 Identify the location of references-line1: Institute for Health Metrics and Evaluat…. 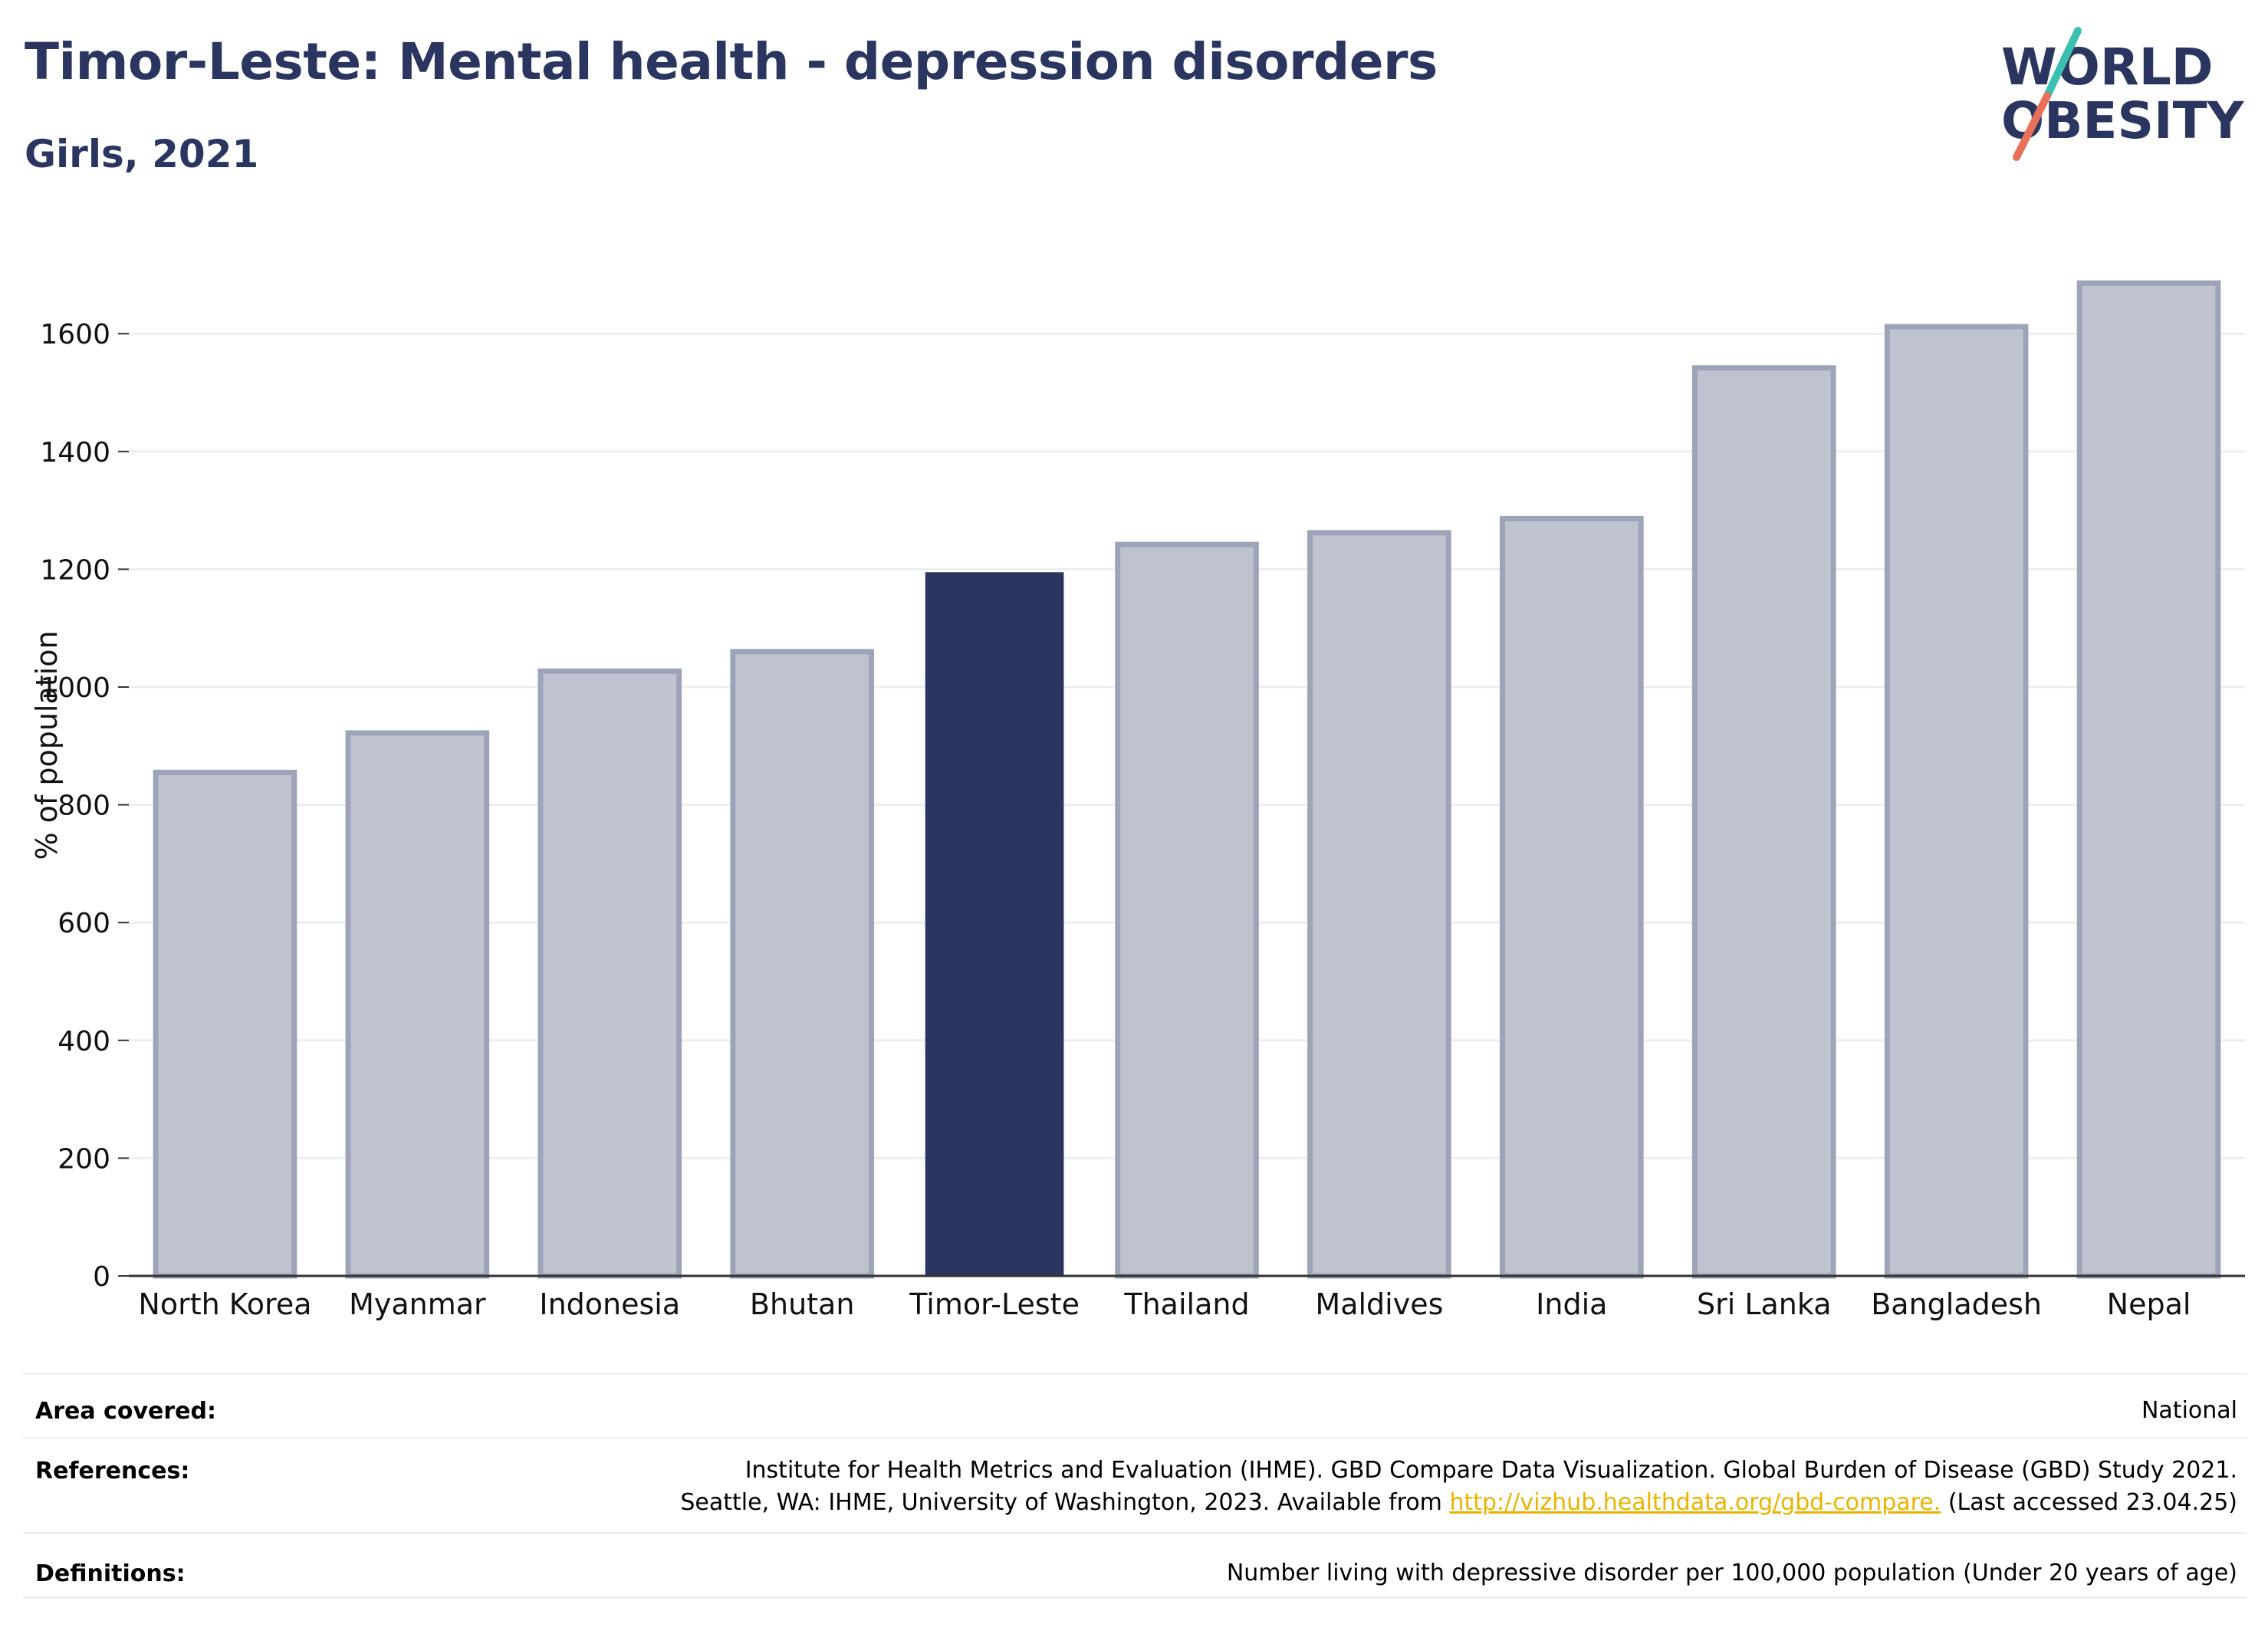
(1490, 1471).